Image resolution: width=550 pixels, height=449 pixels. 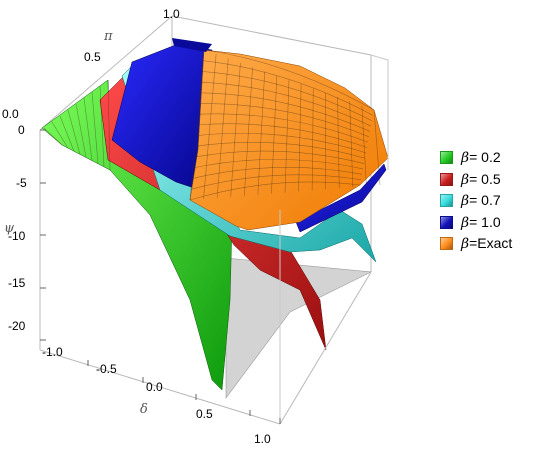 What do you see at coordinates (17, 326) in the screenshot?
I see `psi-tick-4: -20` at bounding box center [17, 326].